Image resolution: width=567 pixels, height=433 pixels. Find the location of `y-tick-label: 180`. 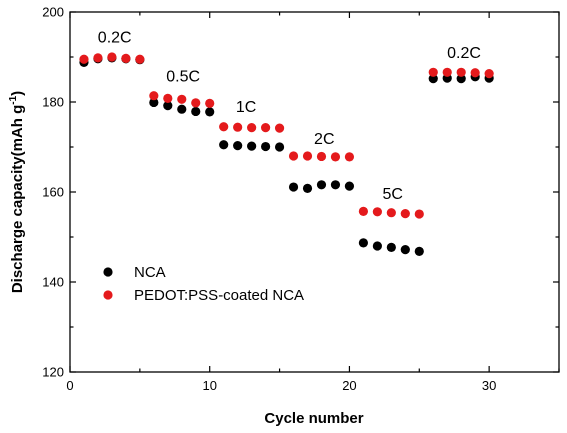

y-tick-label: 180 is located at coordinates (53, 102).